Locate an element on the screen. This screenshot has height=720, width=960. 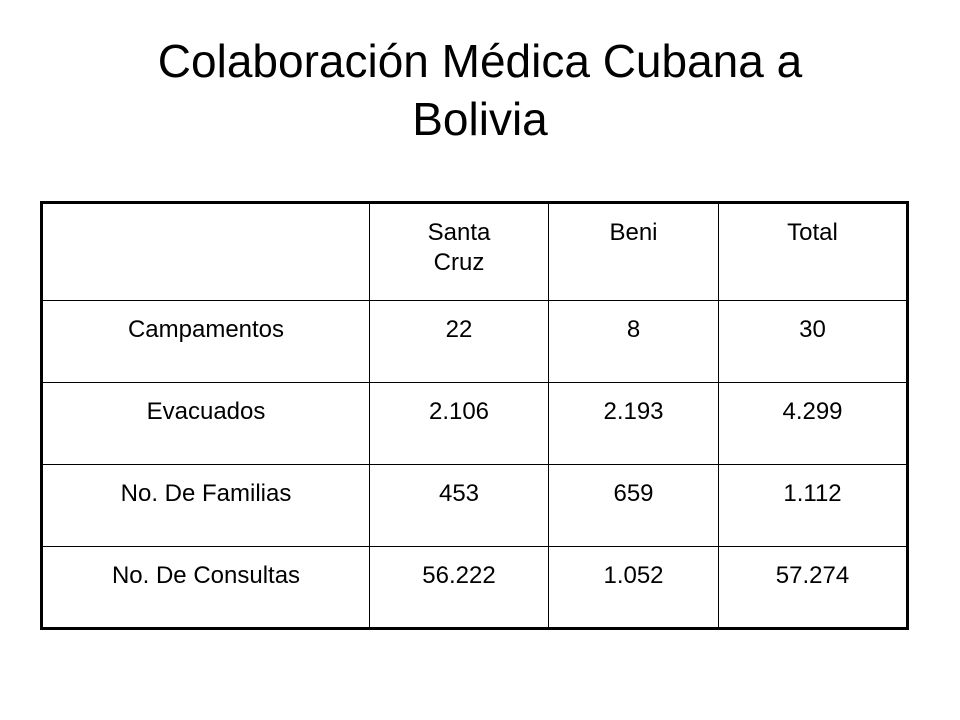
cell-santa-cruz: 56.222 is located at coordinates (459, 587).